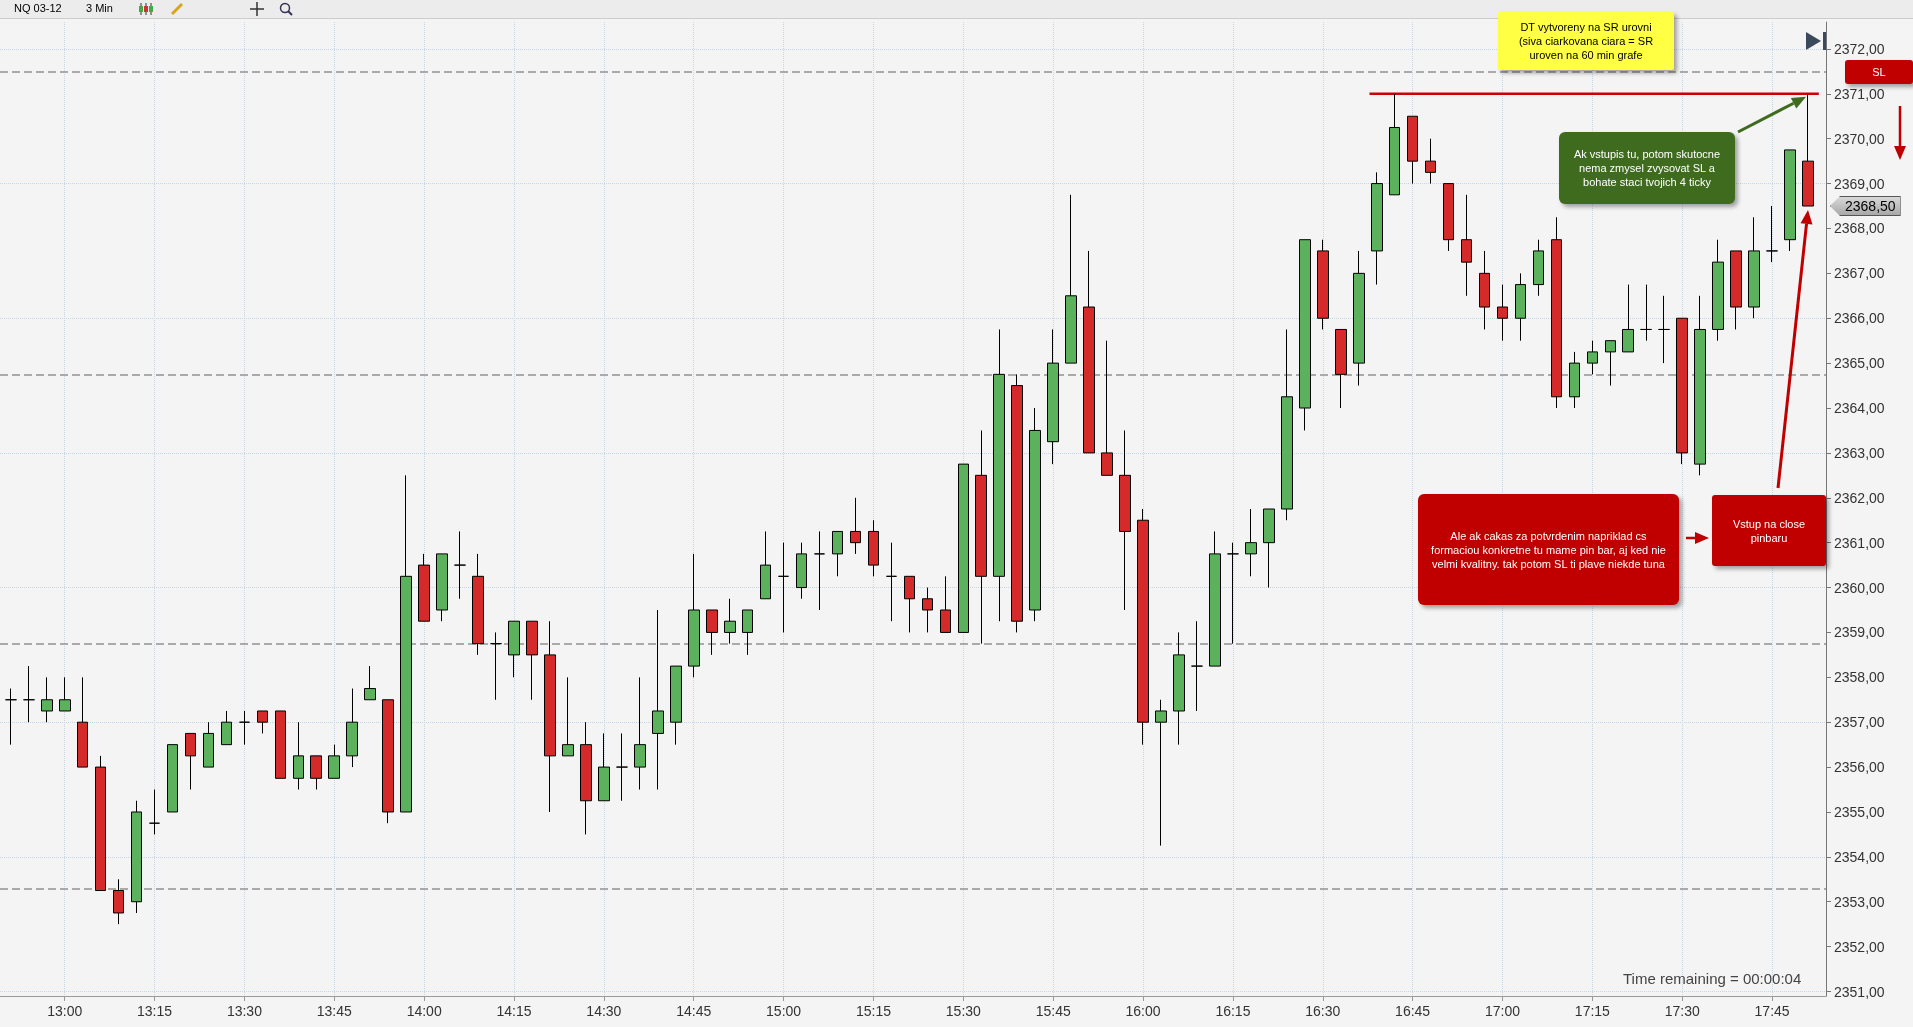 The image size is (1913, 1027). Describe the element at coordinates (1323, 1011) in the screenshot. I see `x-tick-label: 16:30` at that location.